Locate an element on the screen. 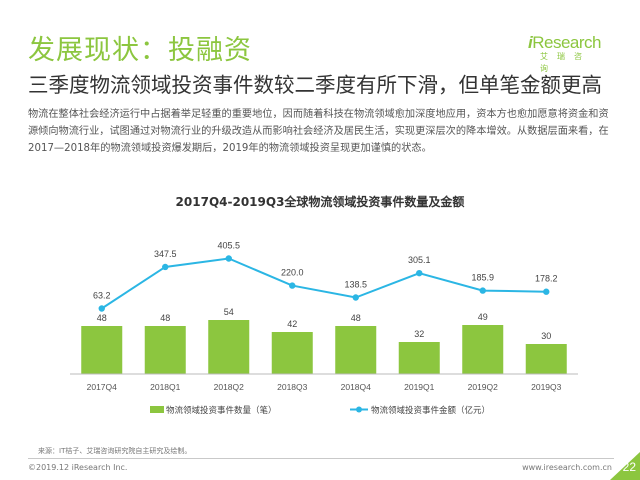  amount-point-2018Q3 is located at coordinates (292, 285).